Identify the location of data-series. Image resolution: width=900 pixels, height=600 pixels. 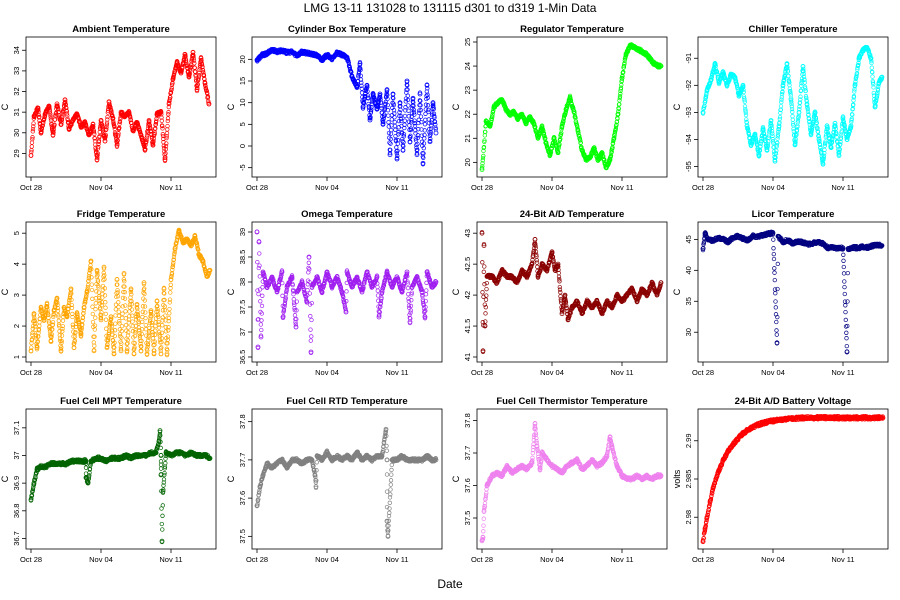
(120, 106).